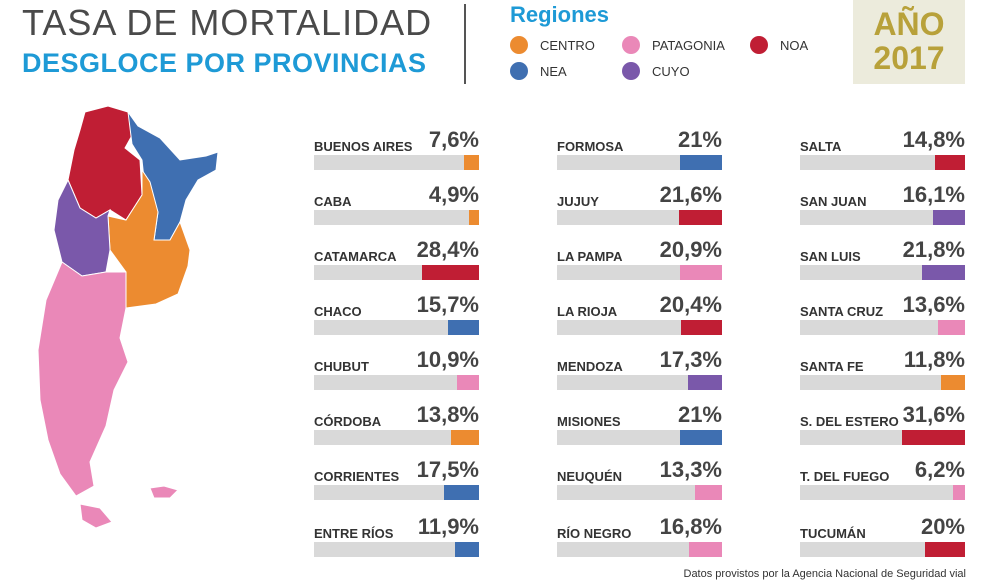 Image resolution: width=1000 pixels, height=586 pixels. Describe the element at coordinates (933, 139) in the screenshot. I see `province-value-label: 14,8%` at that location.